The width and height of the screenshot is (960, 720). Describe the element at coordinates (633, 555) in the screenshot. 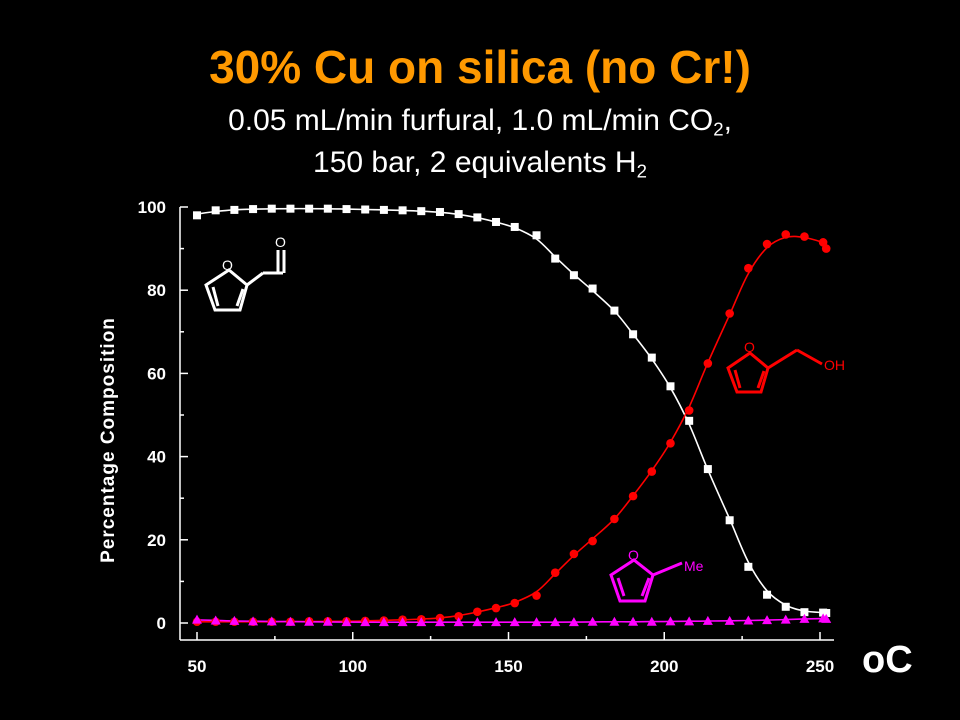

I see `methylfuran-ring-oxygen: O` at that location.